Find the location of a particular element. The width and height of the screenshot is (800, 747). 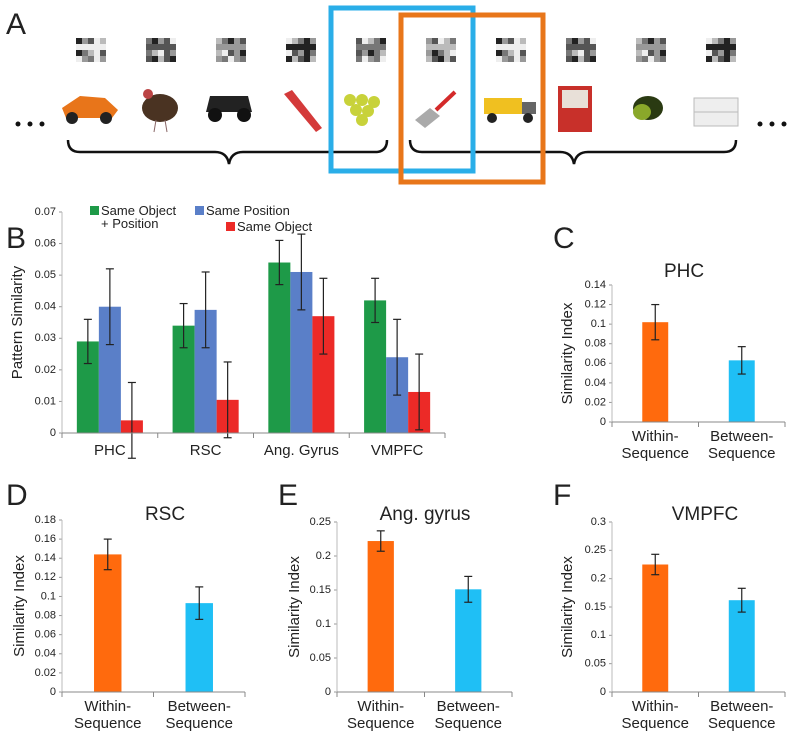

y-tick-label: 0.04 is located at coordinates (45, 654).